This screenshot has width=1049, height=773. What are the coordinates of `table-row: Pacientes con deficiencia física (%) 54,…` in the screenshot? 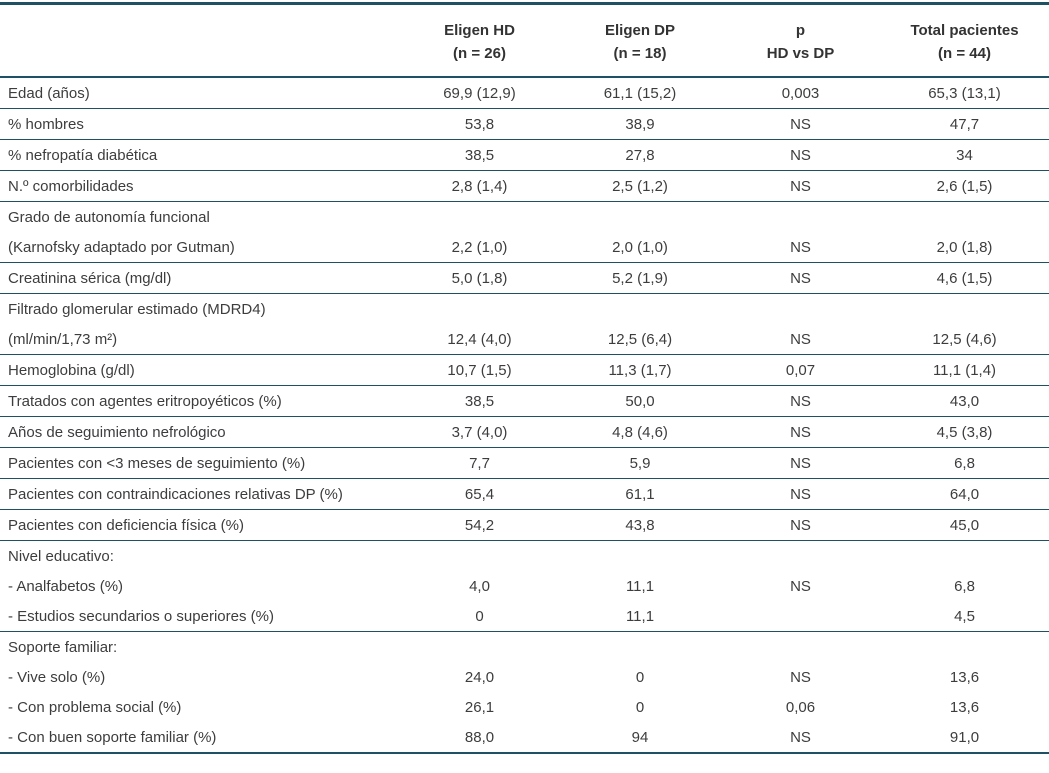 It's located at (524, 525).